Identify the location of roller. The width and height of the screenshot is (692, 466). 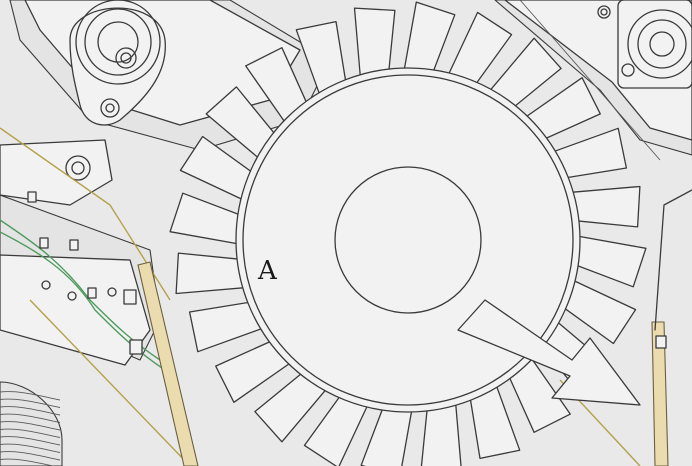
(31, 423).